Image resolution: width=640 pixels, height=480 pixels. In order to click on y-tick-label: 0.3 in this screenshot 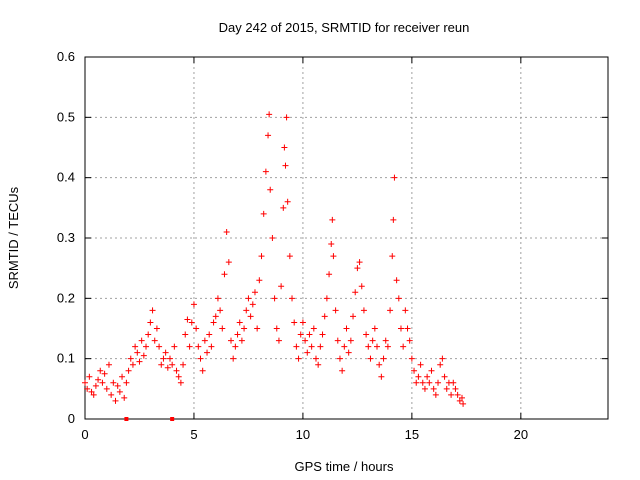, I will do `click(66, 237)`.